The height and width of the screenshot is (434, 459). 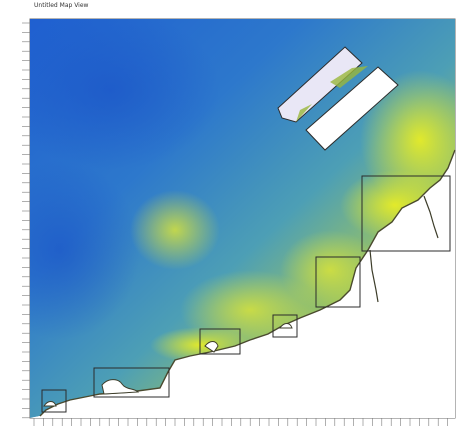 I want to click on harbour-structure, so click(x=338, y=98).